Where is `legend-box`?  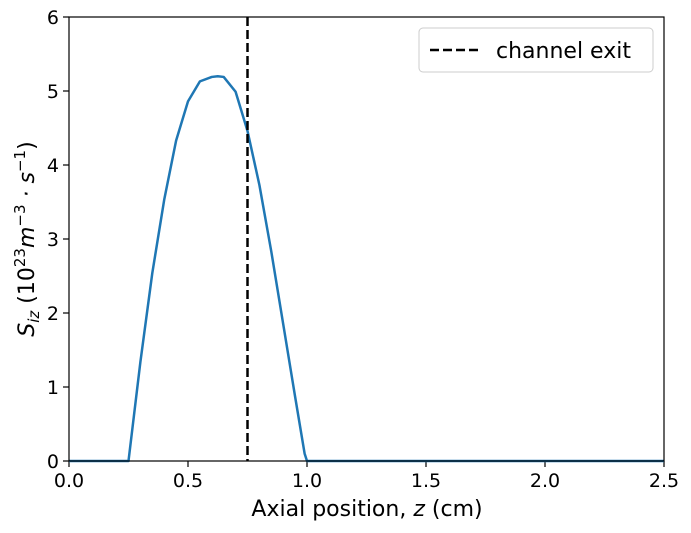
legend-box is located at coordinates (536, 50).